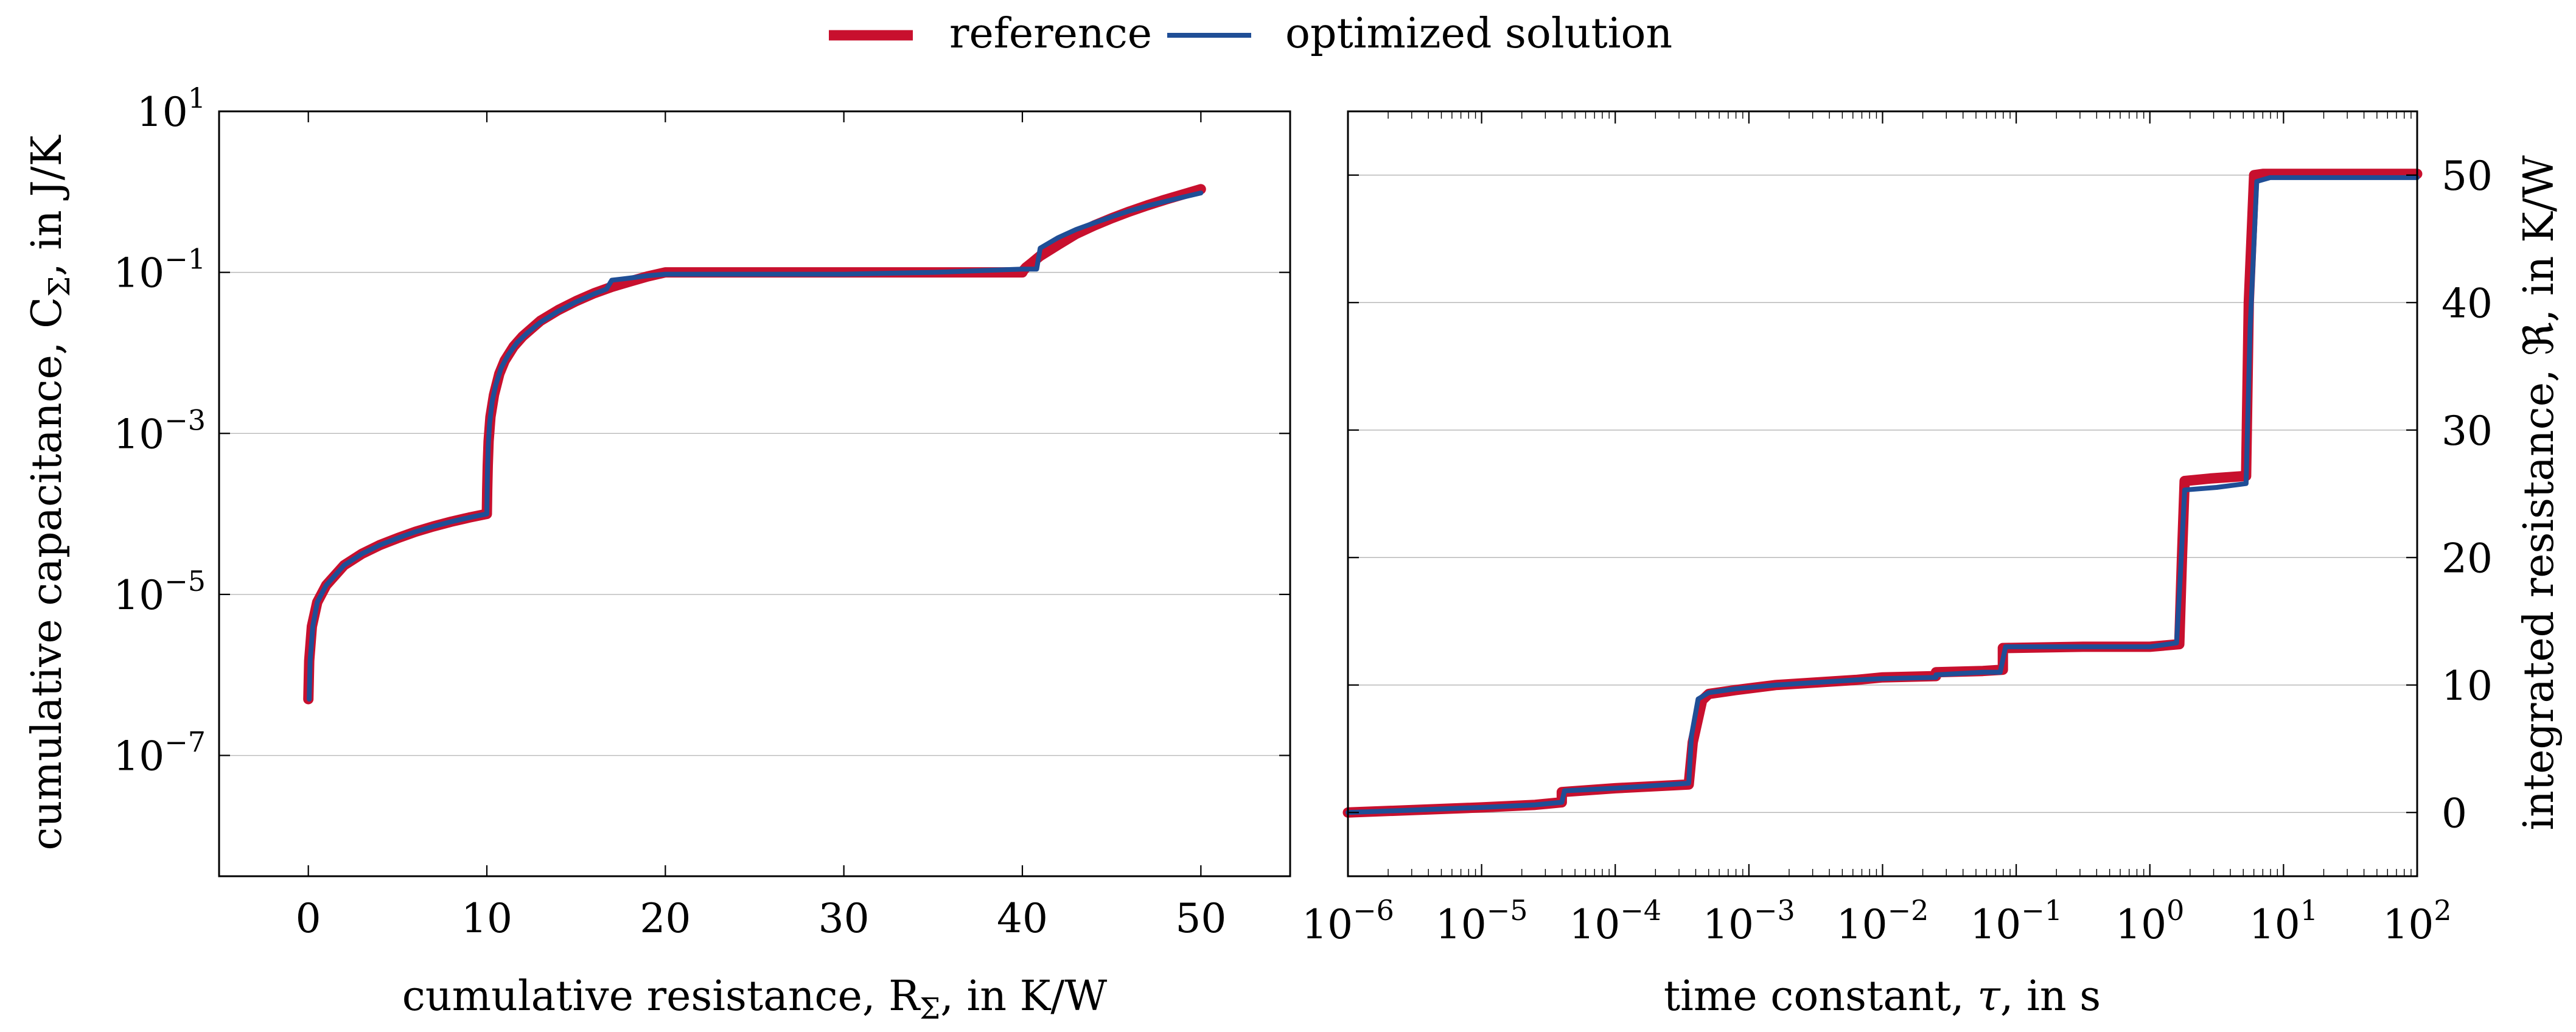 The height and width of the screenshot is (1032, 2576). What do you see at coordinates (171, 109) in the screenshot?
I see `left-y-tick-label: 10¹` at bounding box center [171, 109].